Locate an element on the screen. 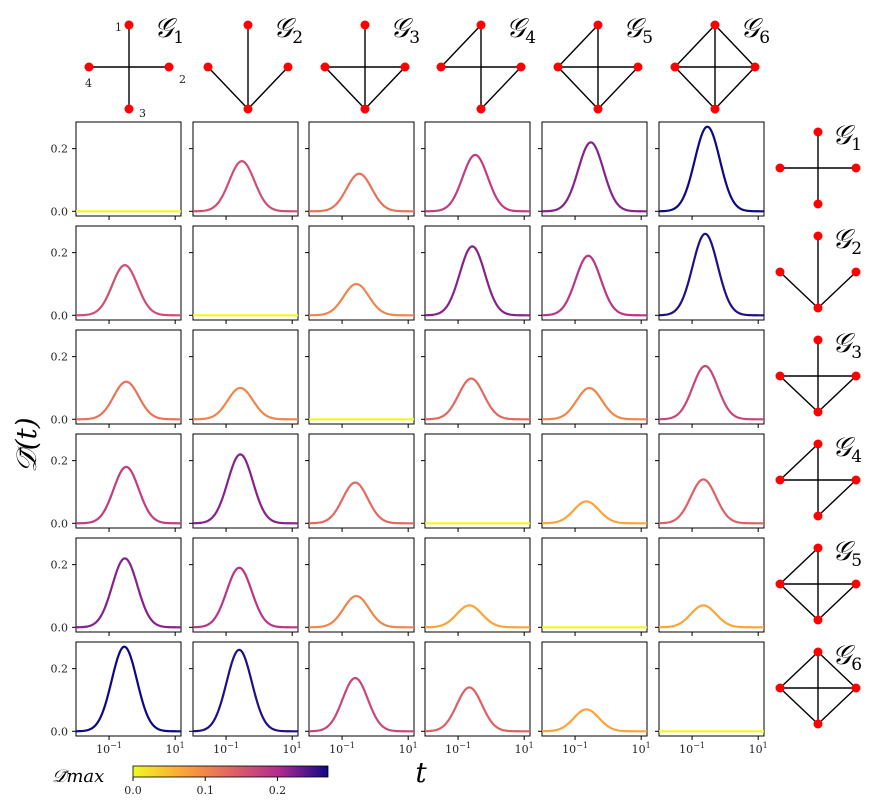 This screenshot has width=892, height=809. graph-G1: 𝒢1 1 2 3 4 is located at coordinates (135, 66).